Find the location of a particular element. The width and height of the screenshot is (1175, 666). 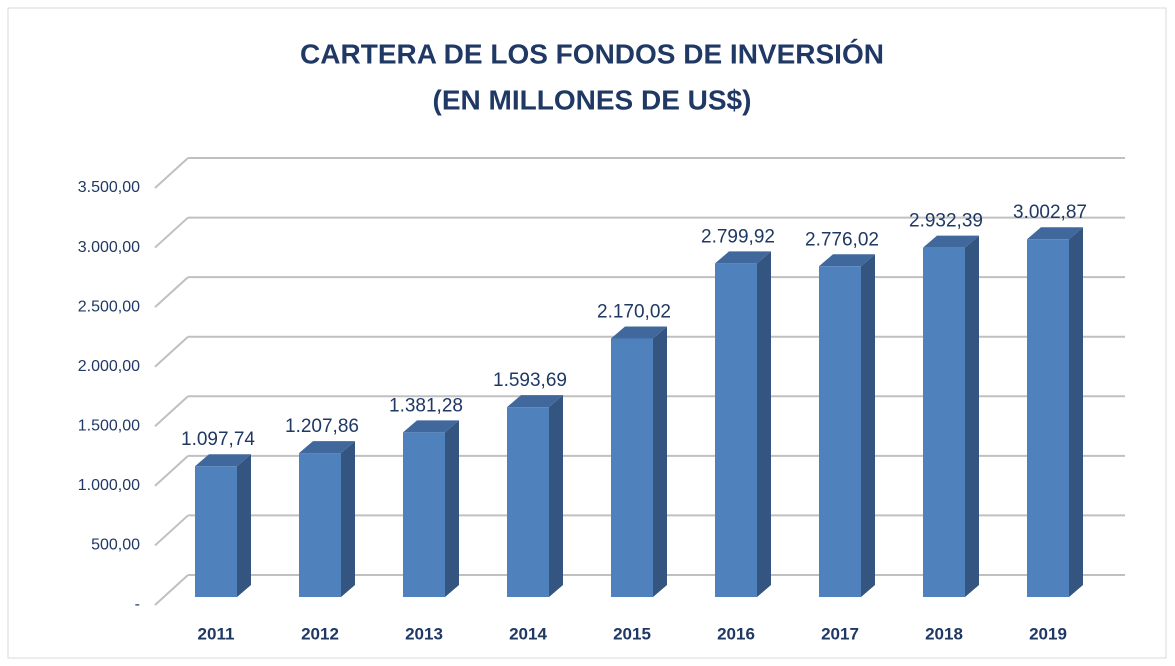

data-label: 2.776,02 is located at coordinates (842, 239).